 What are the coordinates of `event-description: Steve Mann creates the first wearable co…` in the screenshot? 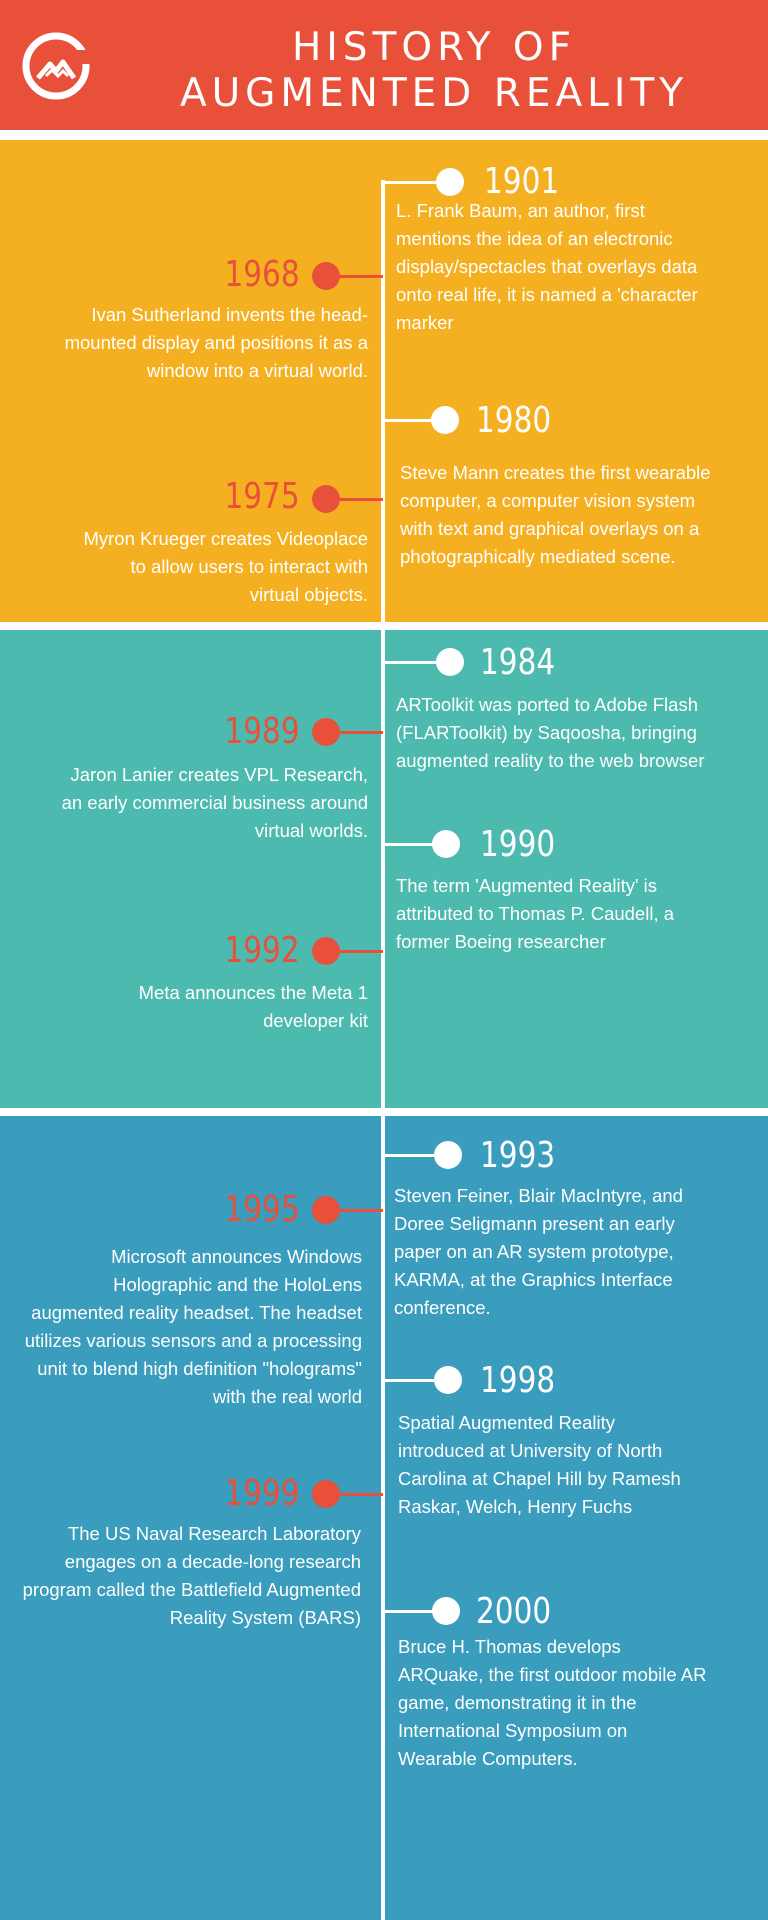 It's located at (555, 514).